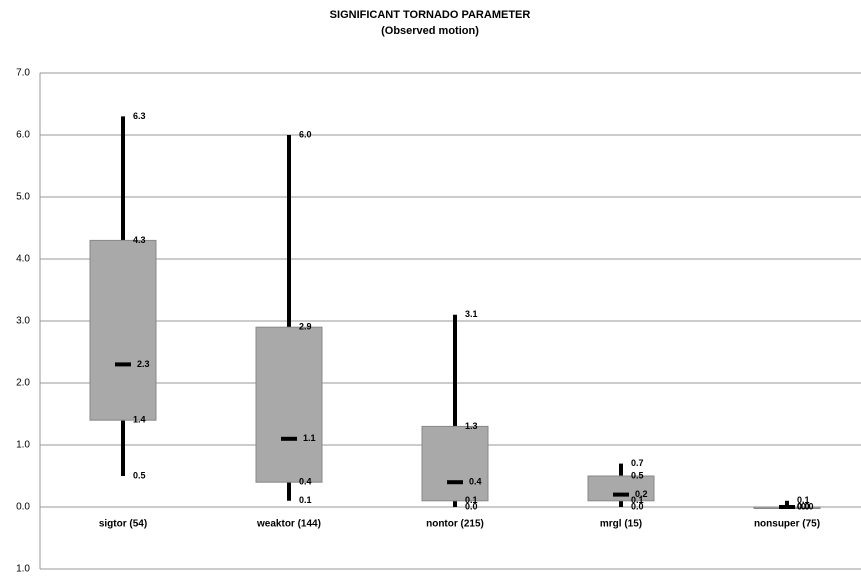 This screenshot has height=576, width=861. Describe the element at coordinates (139, 240) in the screenshot. I see `value-label: 4.3` at that location.